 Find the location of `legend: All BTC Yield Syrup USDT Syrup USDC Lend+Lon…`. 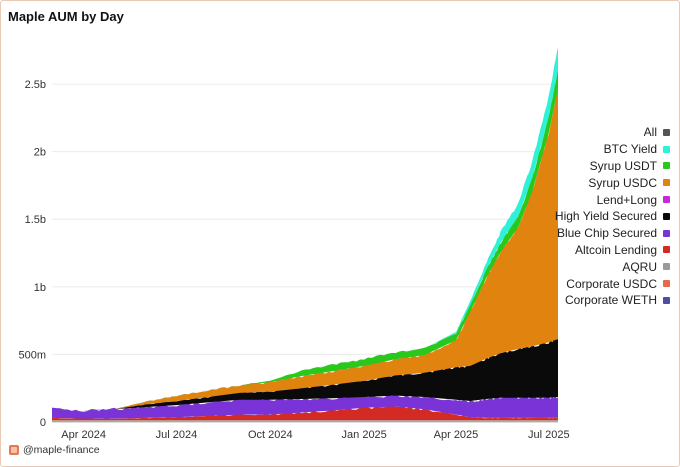

legend: All BTC Yield Syrup USDT Syrup USDC Lend+Lon… is located at coordinates (595, 216).